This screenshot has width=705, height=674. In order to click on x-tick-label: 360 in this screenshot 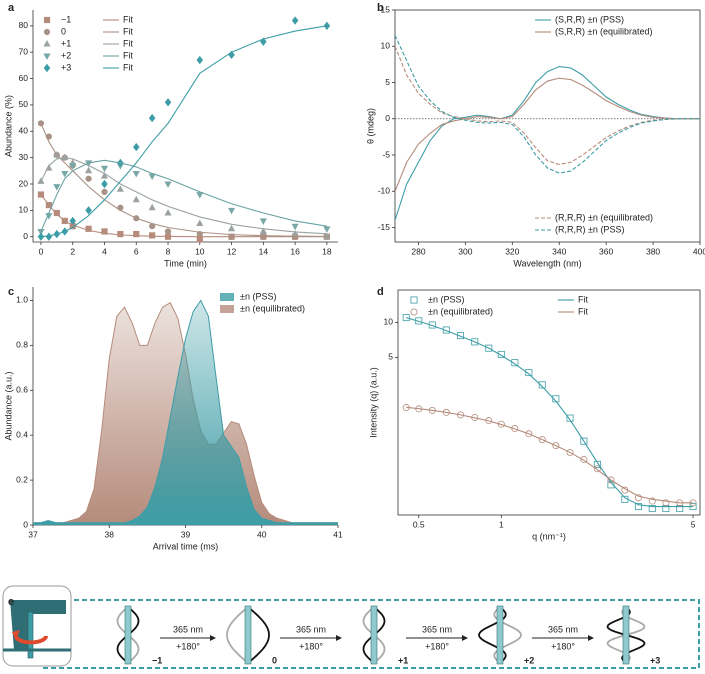, I will do `click(606, 251)`.